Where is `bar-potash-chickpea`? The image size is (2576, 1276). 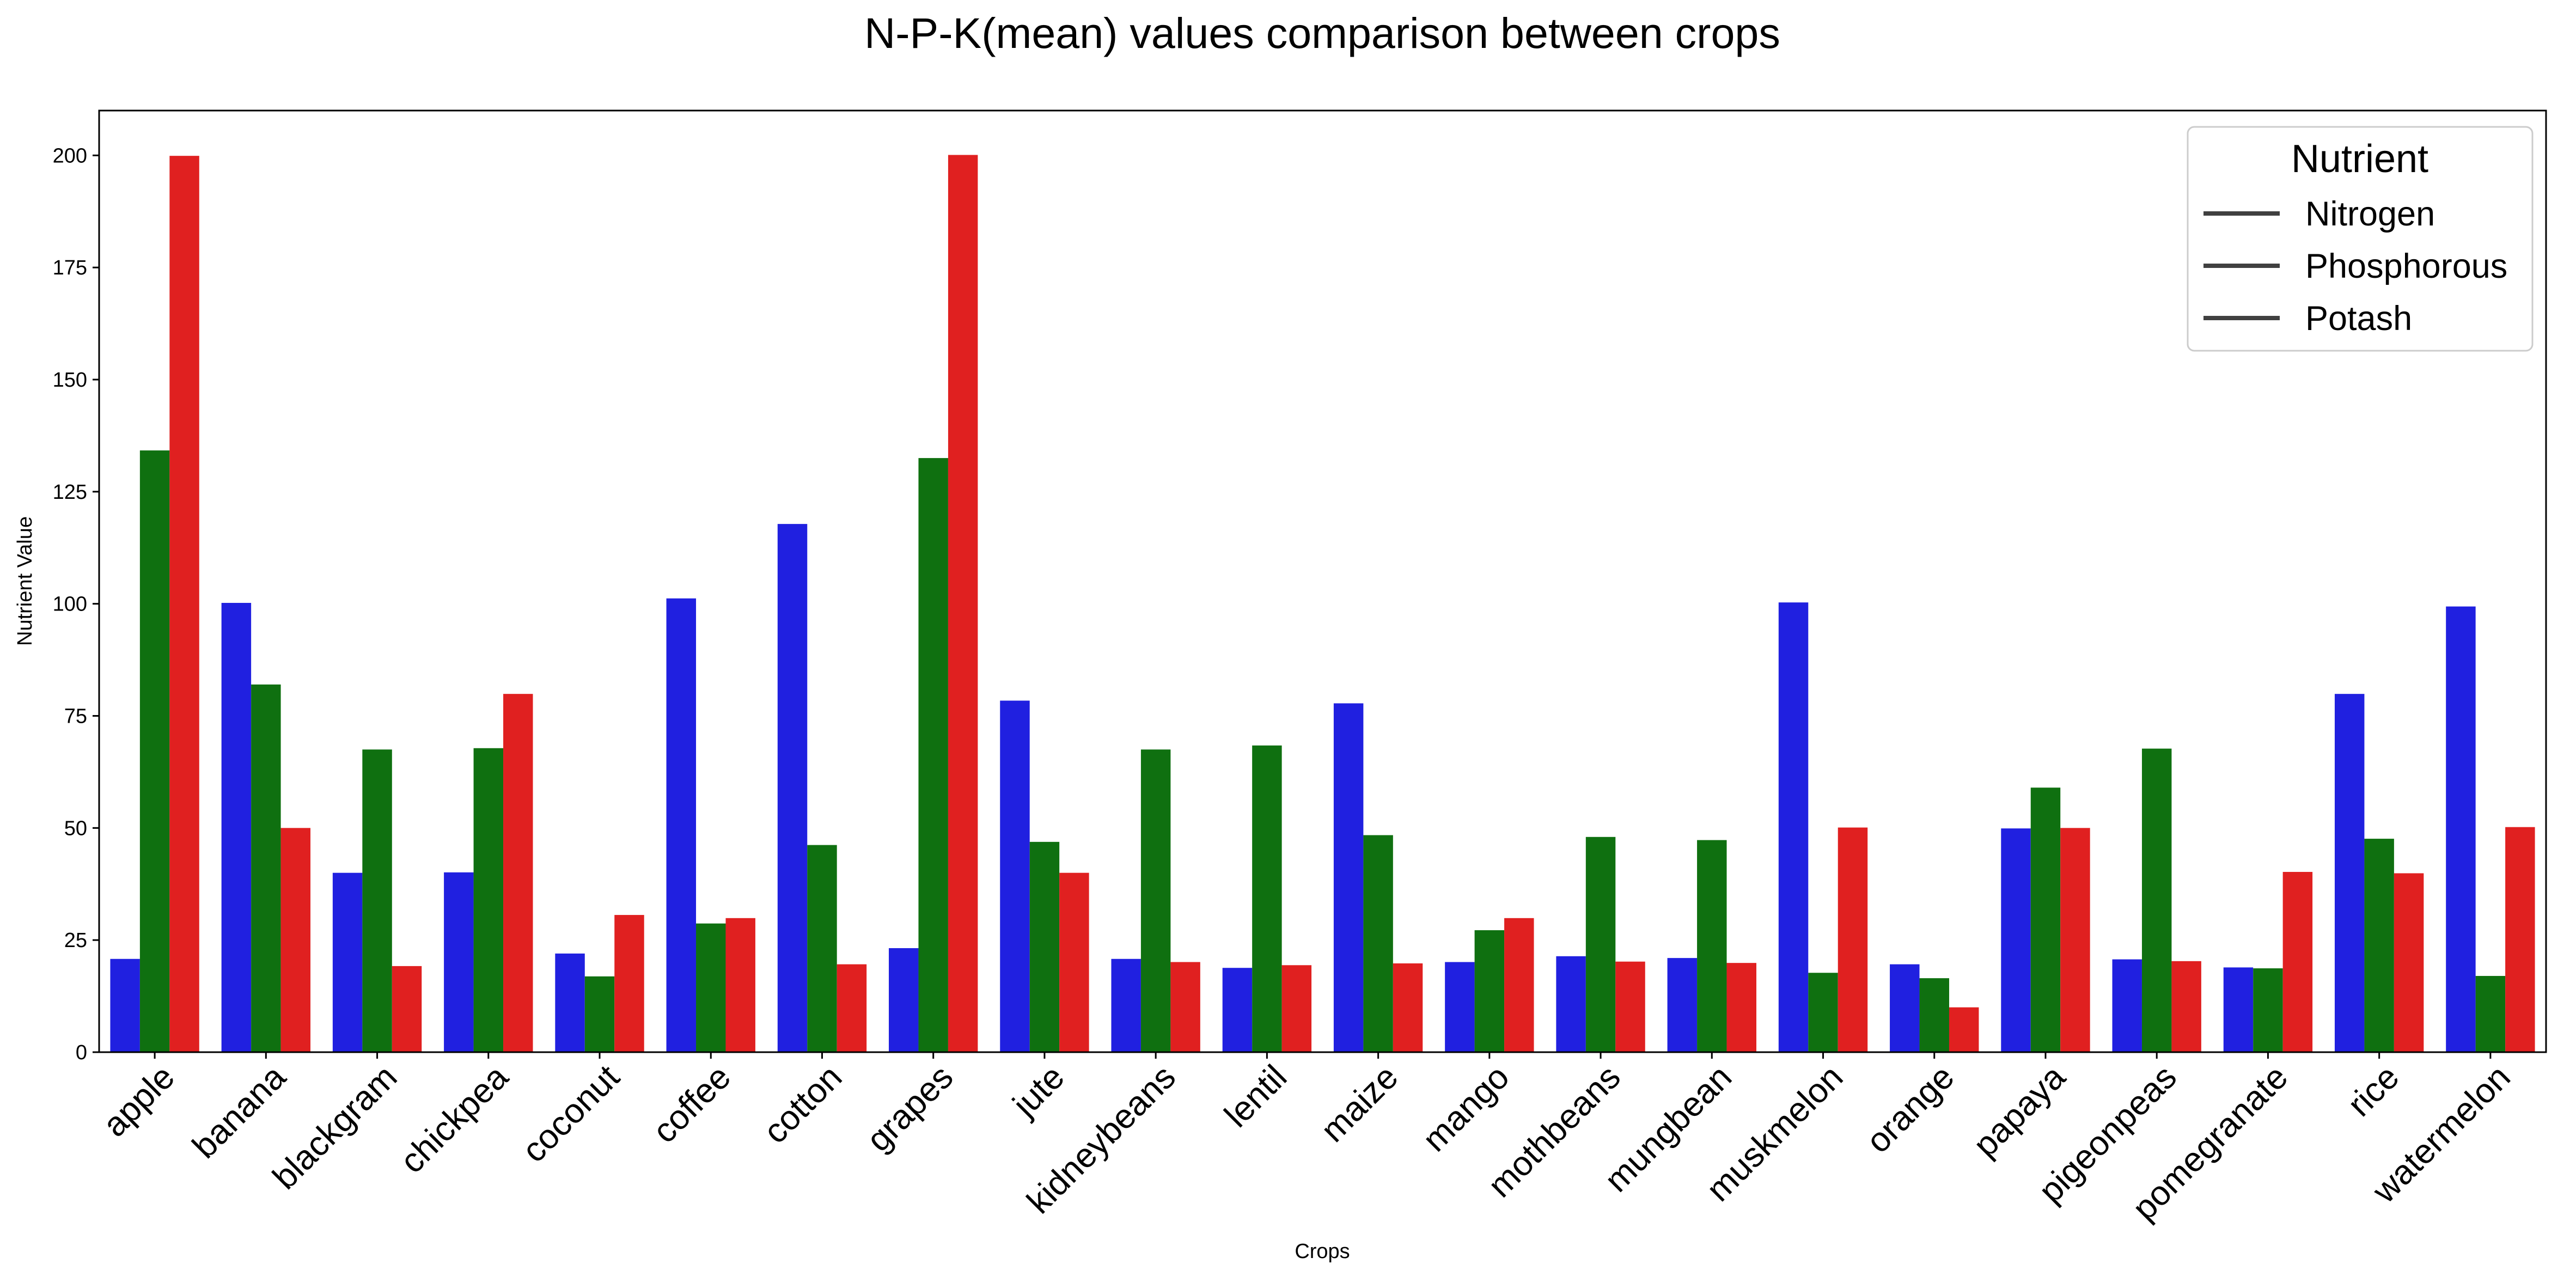
bar-potash-chickpea is located at coordinates (518, 873).